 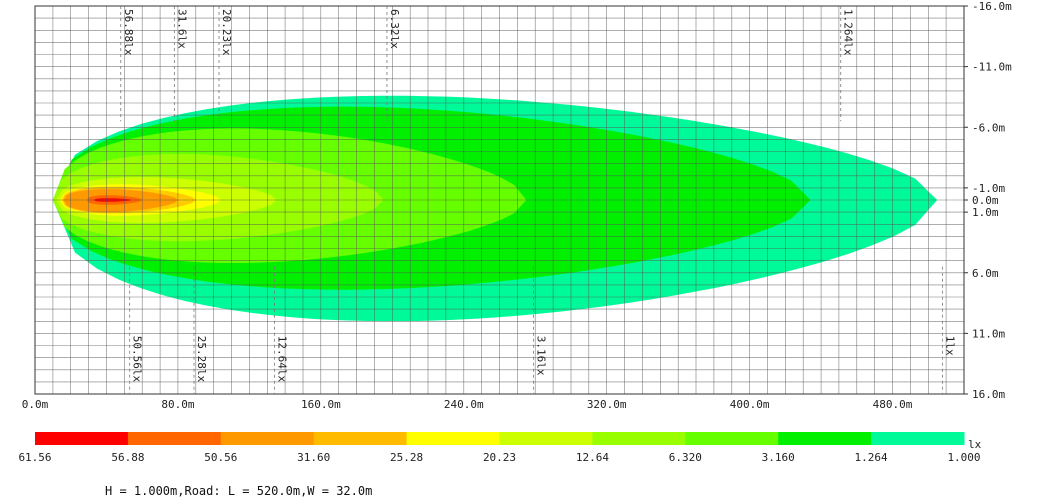 I want to click on x-tick-label: 400.0m, so click(x=750, y=404).